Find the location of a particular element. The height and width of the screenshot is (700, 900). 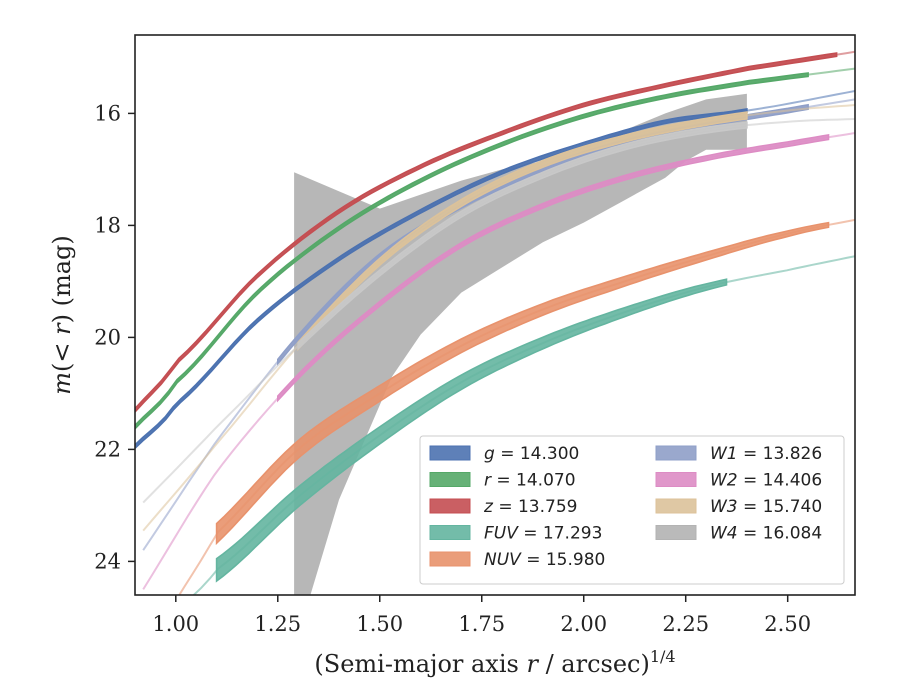

x-axis: 1.00 1.25 1.50 1.75 2.00 2.25 2.50 is located at coordinates (481, 615).